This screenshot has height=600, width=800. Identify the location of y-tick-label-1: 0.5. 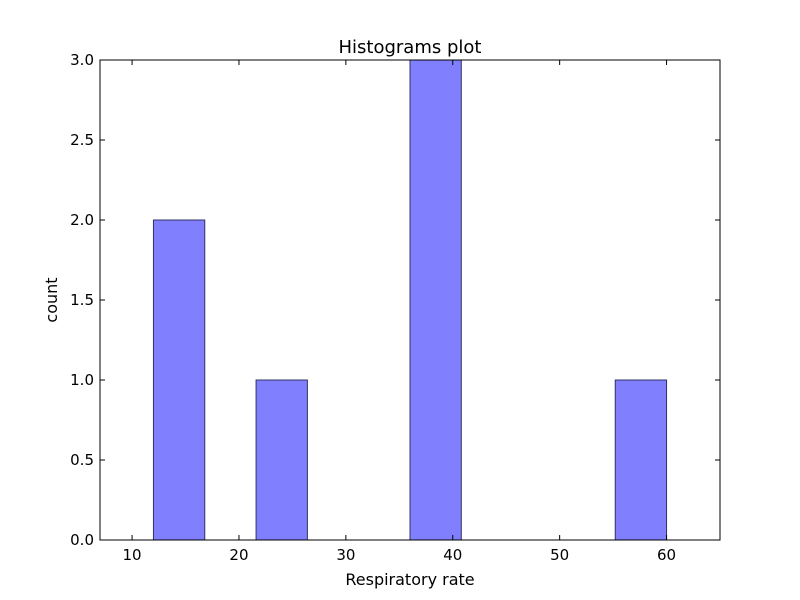
(82, 460).